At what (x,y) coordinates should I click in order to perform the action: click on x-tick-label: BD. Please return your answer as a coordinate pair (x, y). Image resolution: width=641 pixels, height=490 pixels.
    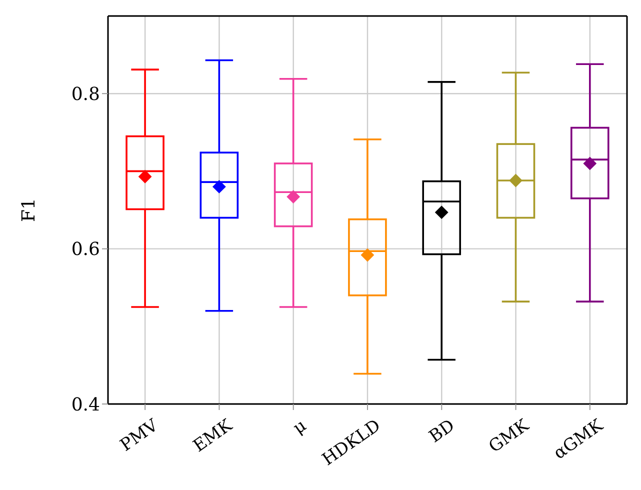
    Looking at the image, I should click on (442, 432).